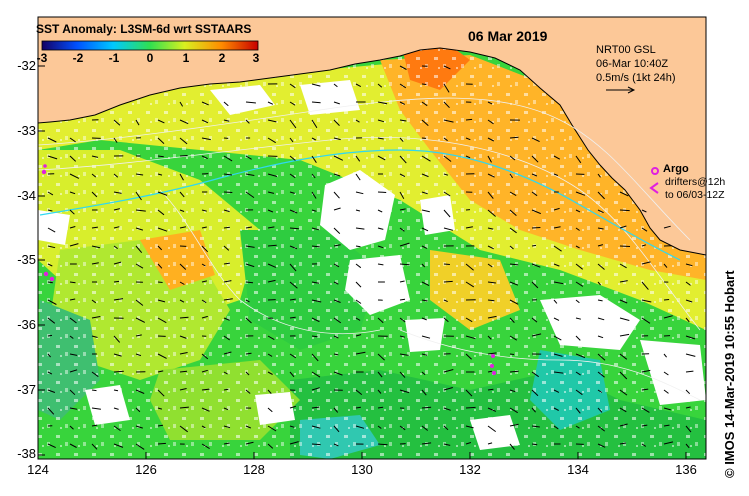 The image size is (749, 496). I want to click on legend-symbols, so click(654, 180).